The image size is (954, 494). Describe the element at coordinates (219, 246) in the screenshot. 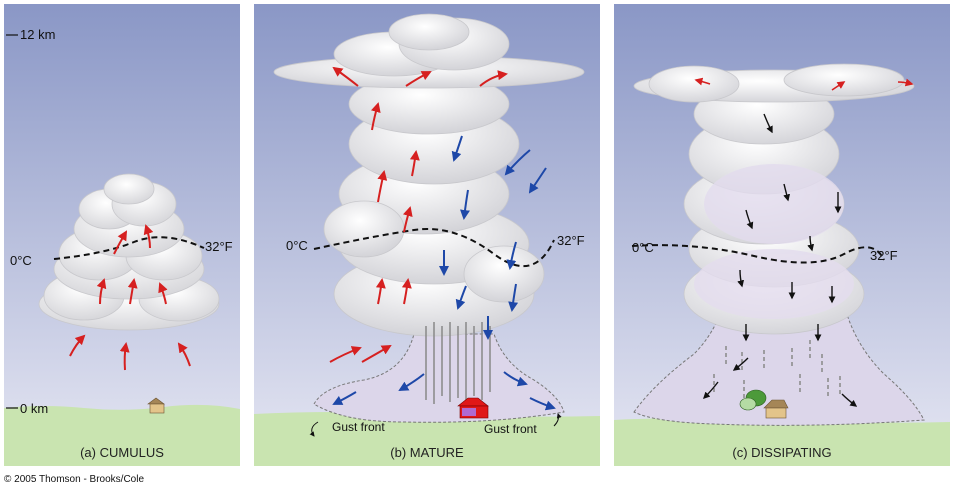

I see `label-32f-a: 32°F` at that location.